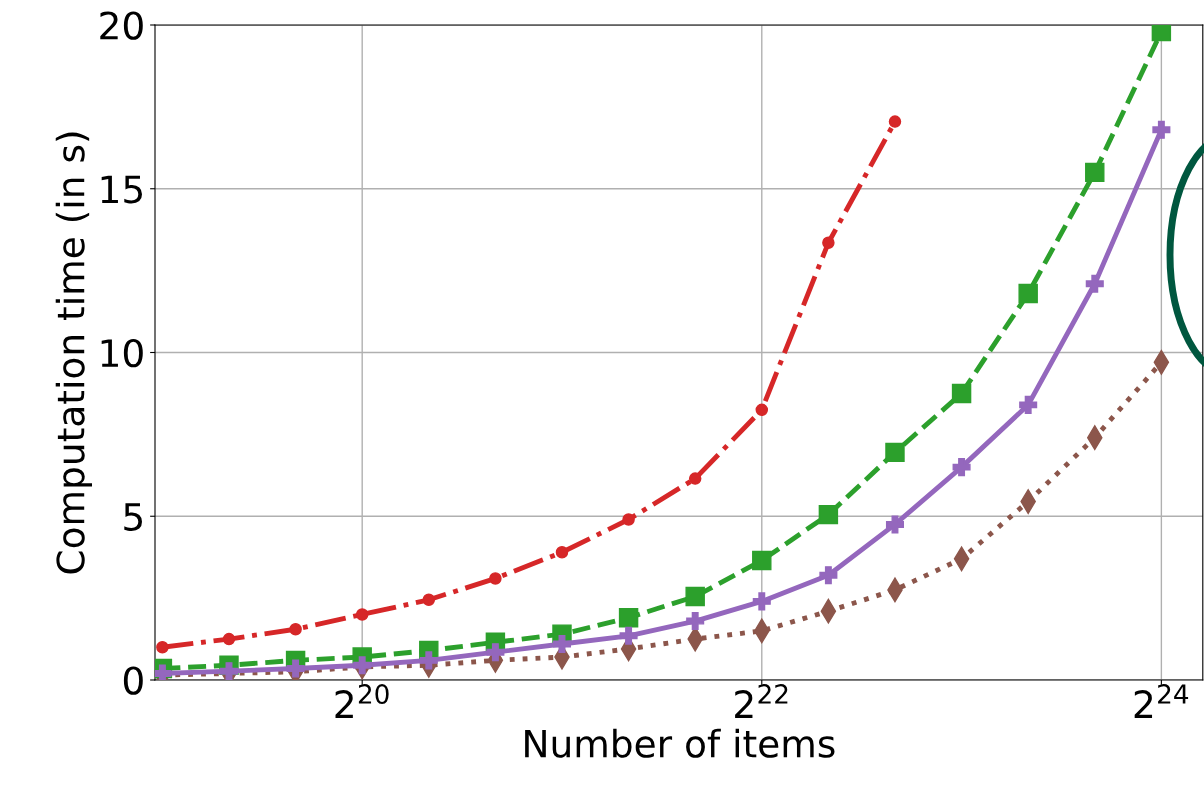 This screenshot has height=807, width=1204. Describe the element at coordinates (133, 517) in the screenshot. I see `y-tick-label: 5` at that location.